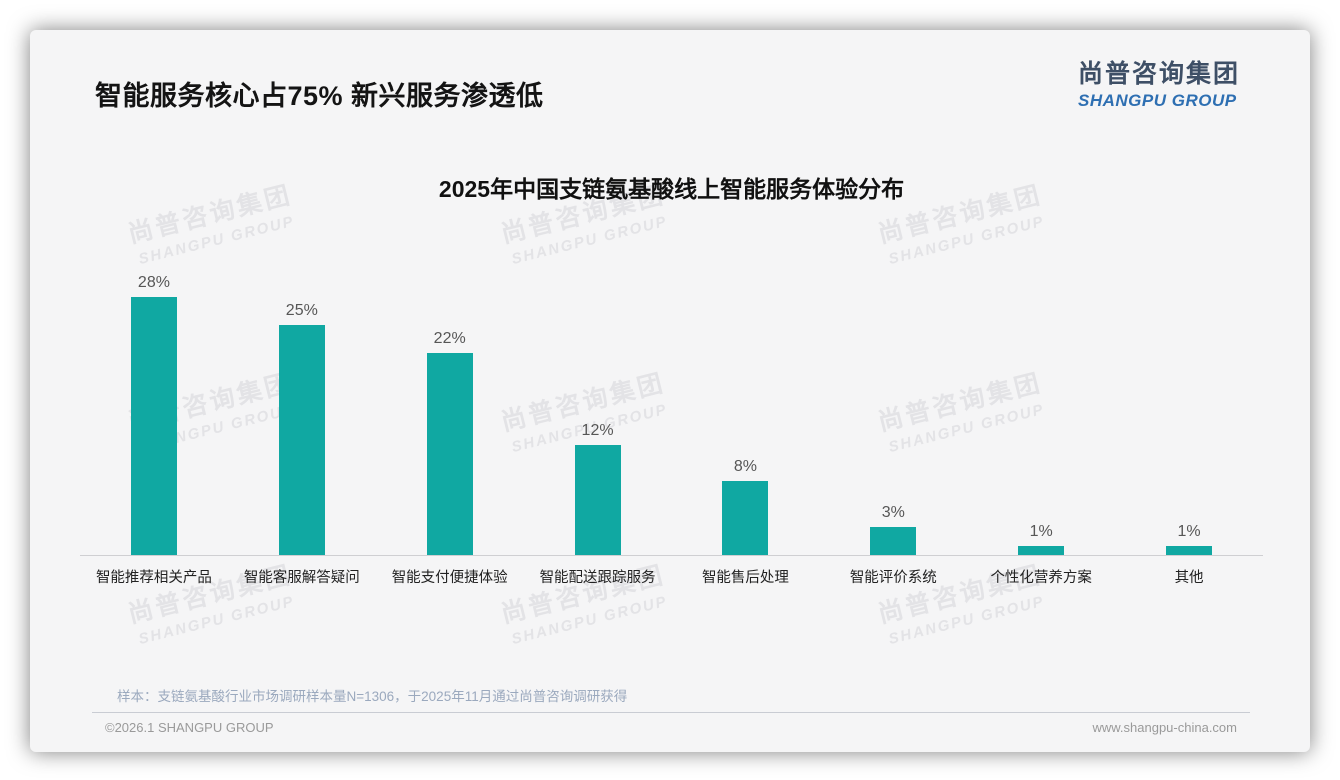 This screenshot has width=1340, height=780. What do you see at coordinates (1164, 727) in the screenshot?
I see `website-url: www.shangpu-china.com` at bounding box center [1164, 727].